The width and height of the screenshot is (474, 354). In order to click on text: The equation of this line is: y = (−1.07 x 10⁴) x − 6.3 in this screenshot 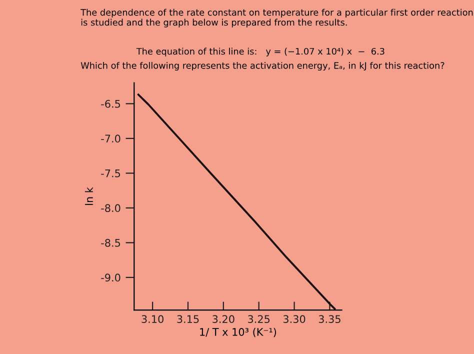, I will do `click(260, 52)`.